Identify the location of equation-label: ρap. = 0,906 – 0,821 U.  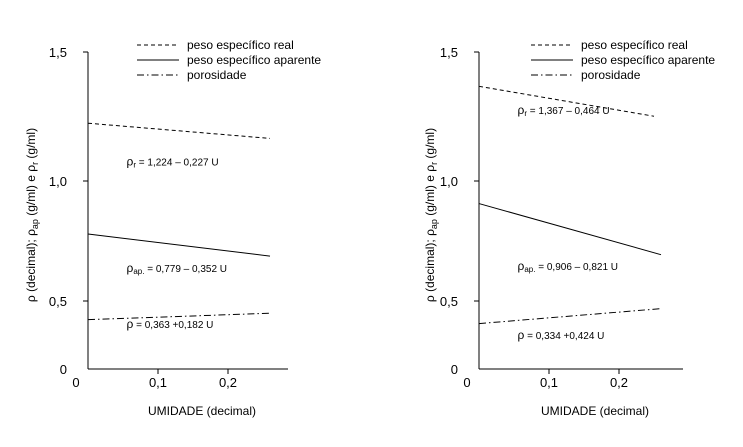
(568, 266).